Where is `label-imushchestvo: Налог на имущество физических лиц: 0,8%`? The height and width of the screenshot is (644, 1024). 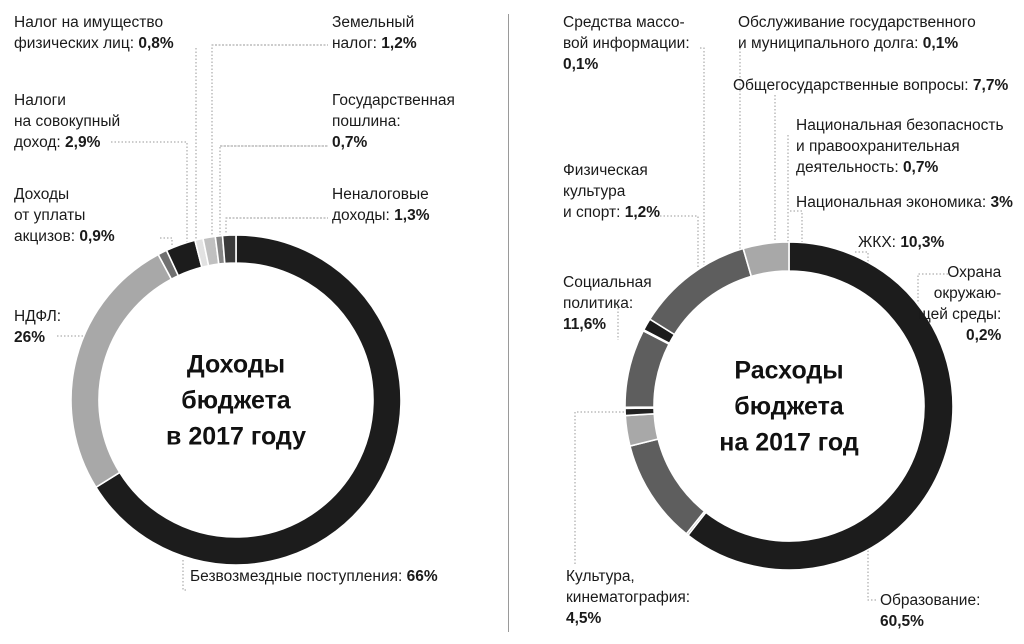 label-imushchestvo: Налог на имущество физических лиц: 0,8% is located at coordinates (94, 33).